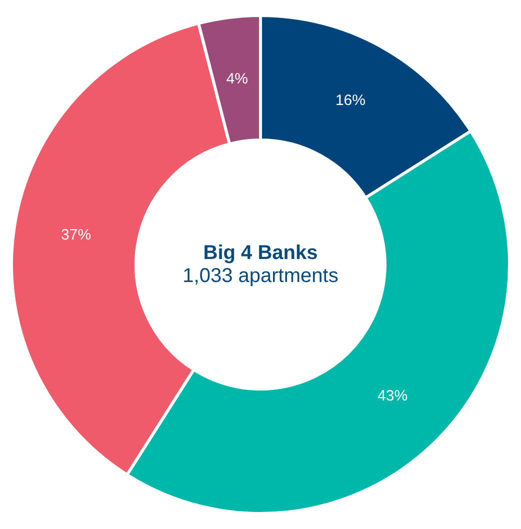  I want to click on data-label: 37%, so click(76, 235).